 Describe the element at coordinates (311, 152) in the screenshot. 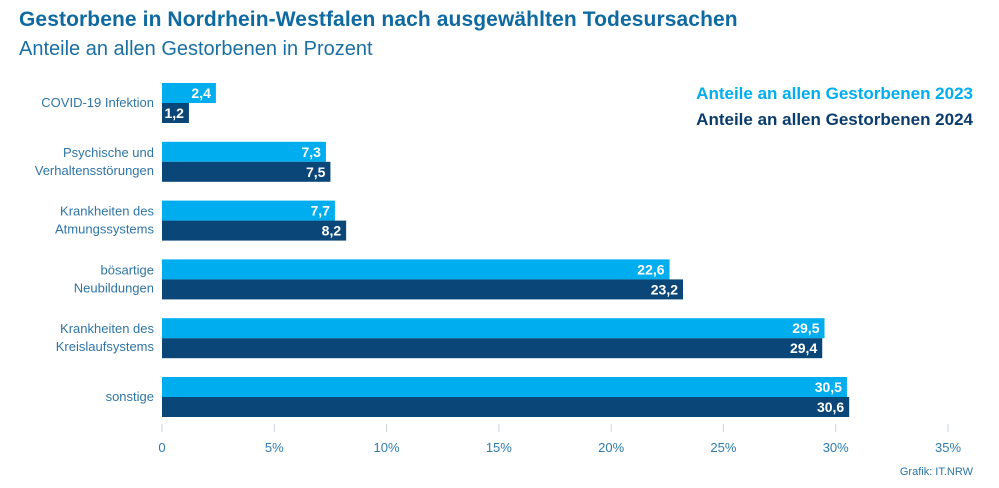

I see `bar-value-label: 7,3` at that location.